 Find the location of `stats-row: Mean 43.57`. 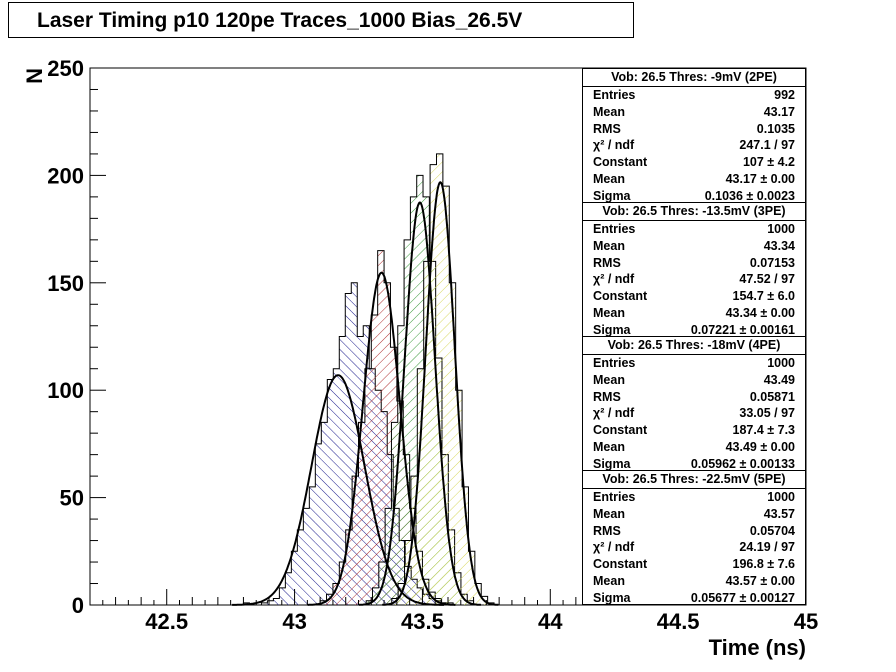

stats-row: Mean 43.57 is located at coordinates (694, 514).